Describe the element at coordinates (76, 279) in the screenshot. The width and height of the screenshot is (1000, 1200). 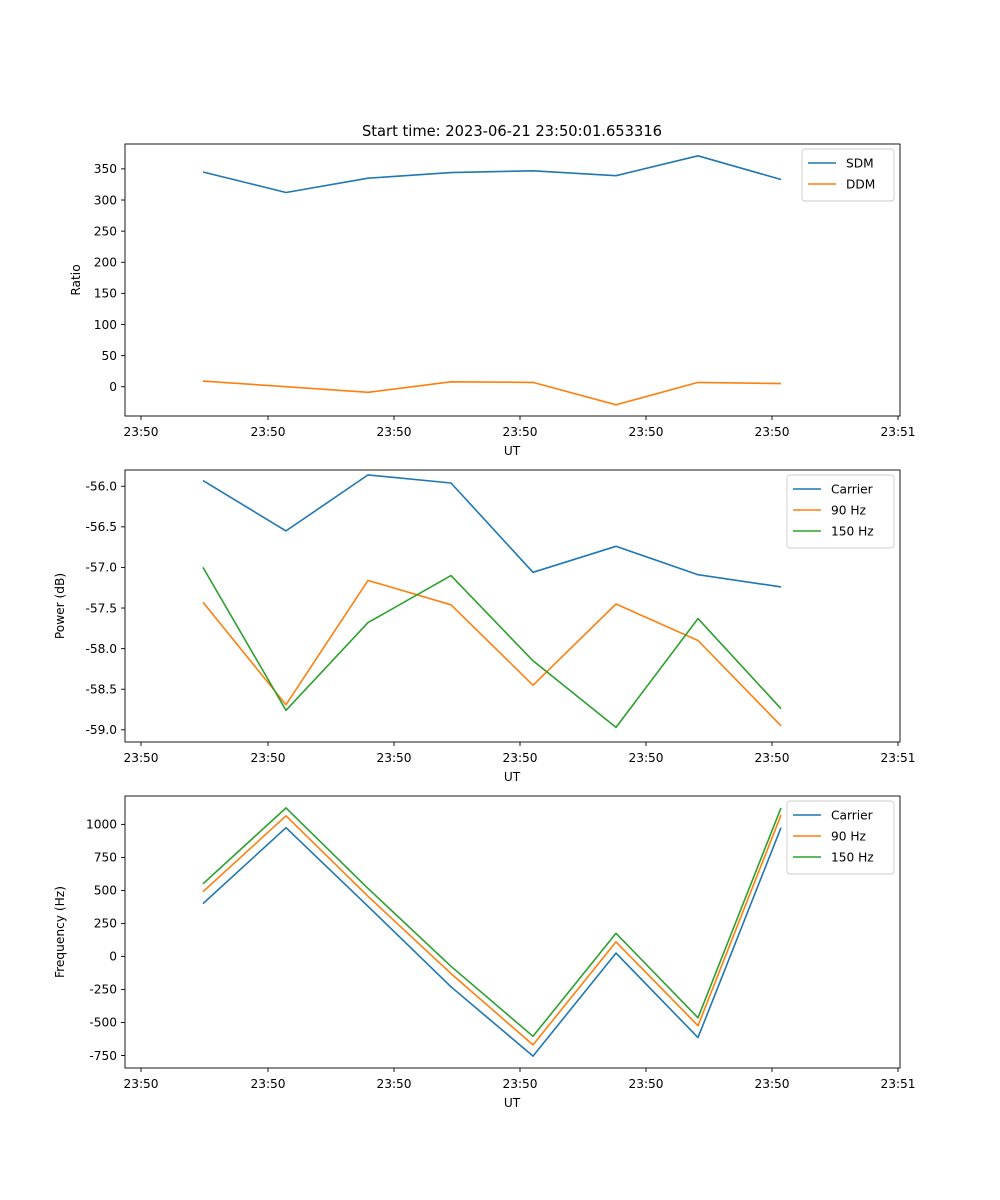
I see `y-axis-label: Ratio` at that location.